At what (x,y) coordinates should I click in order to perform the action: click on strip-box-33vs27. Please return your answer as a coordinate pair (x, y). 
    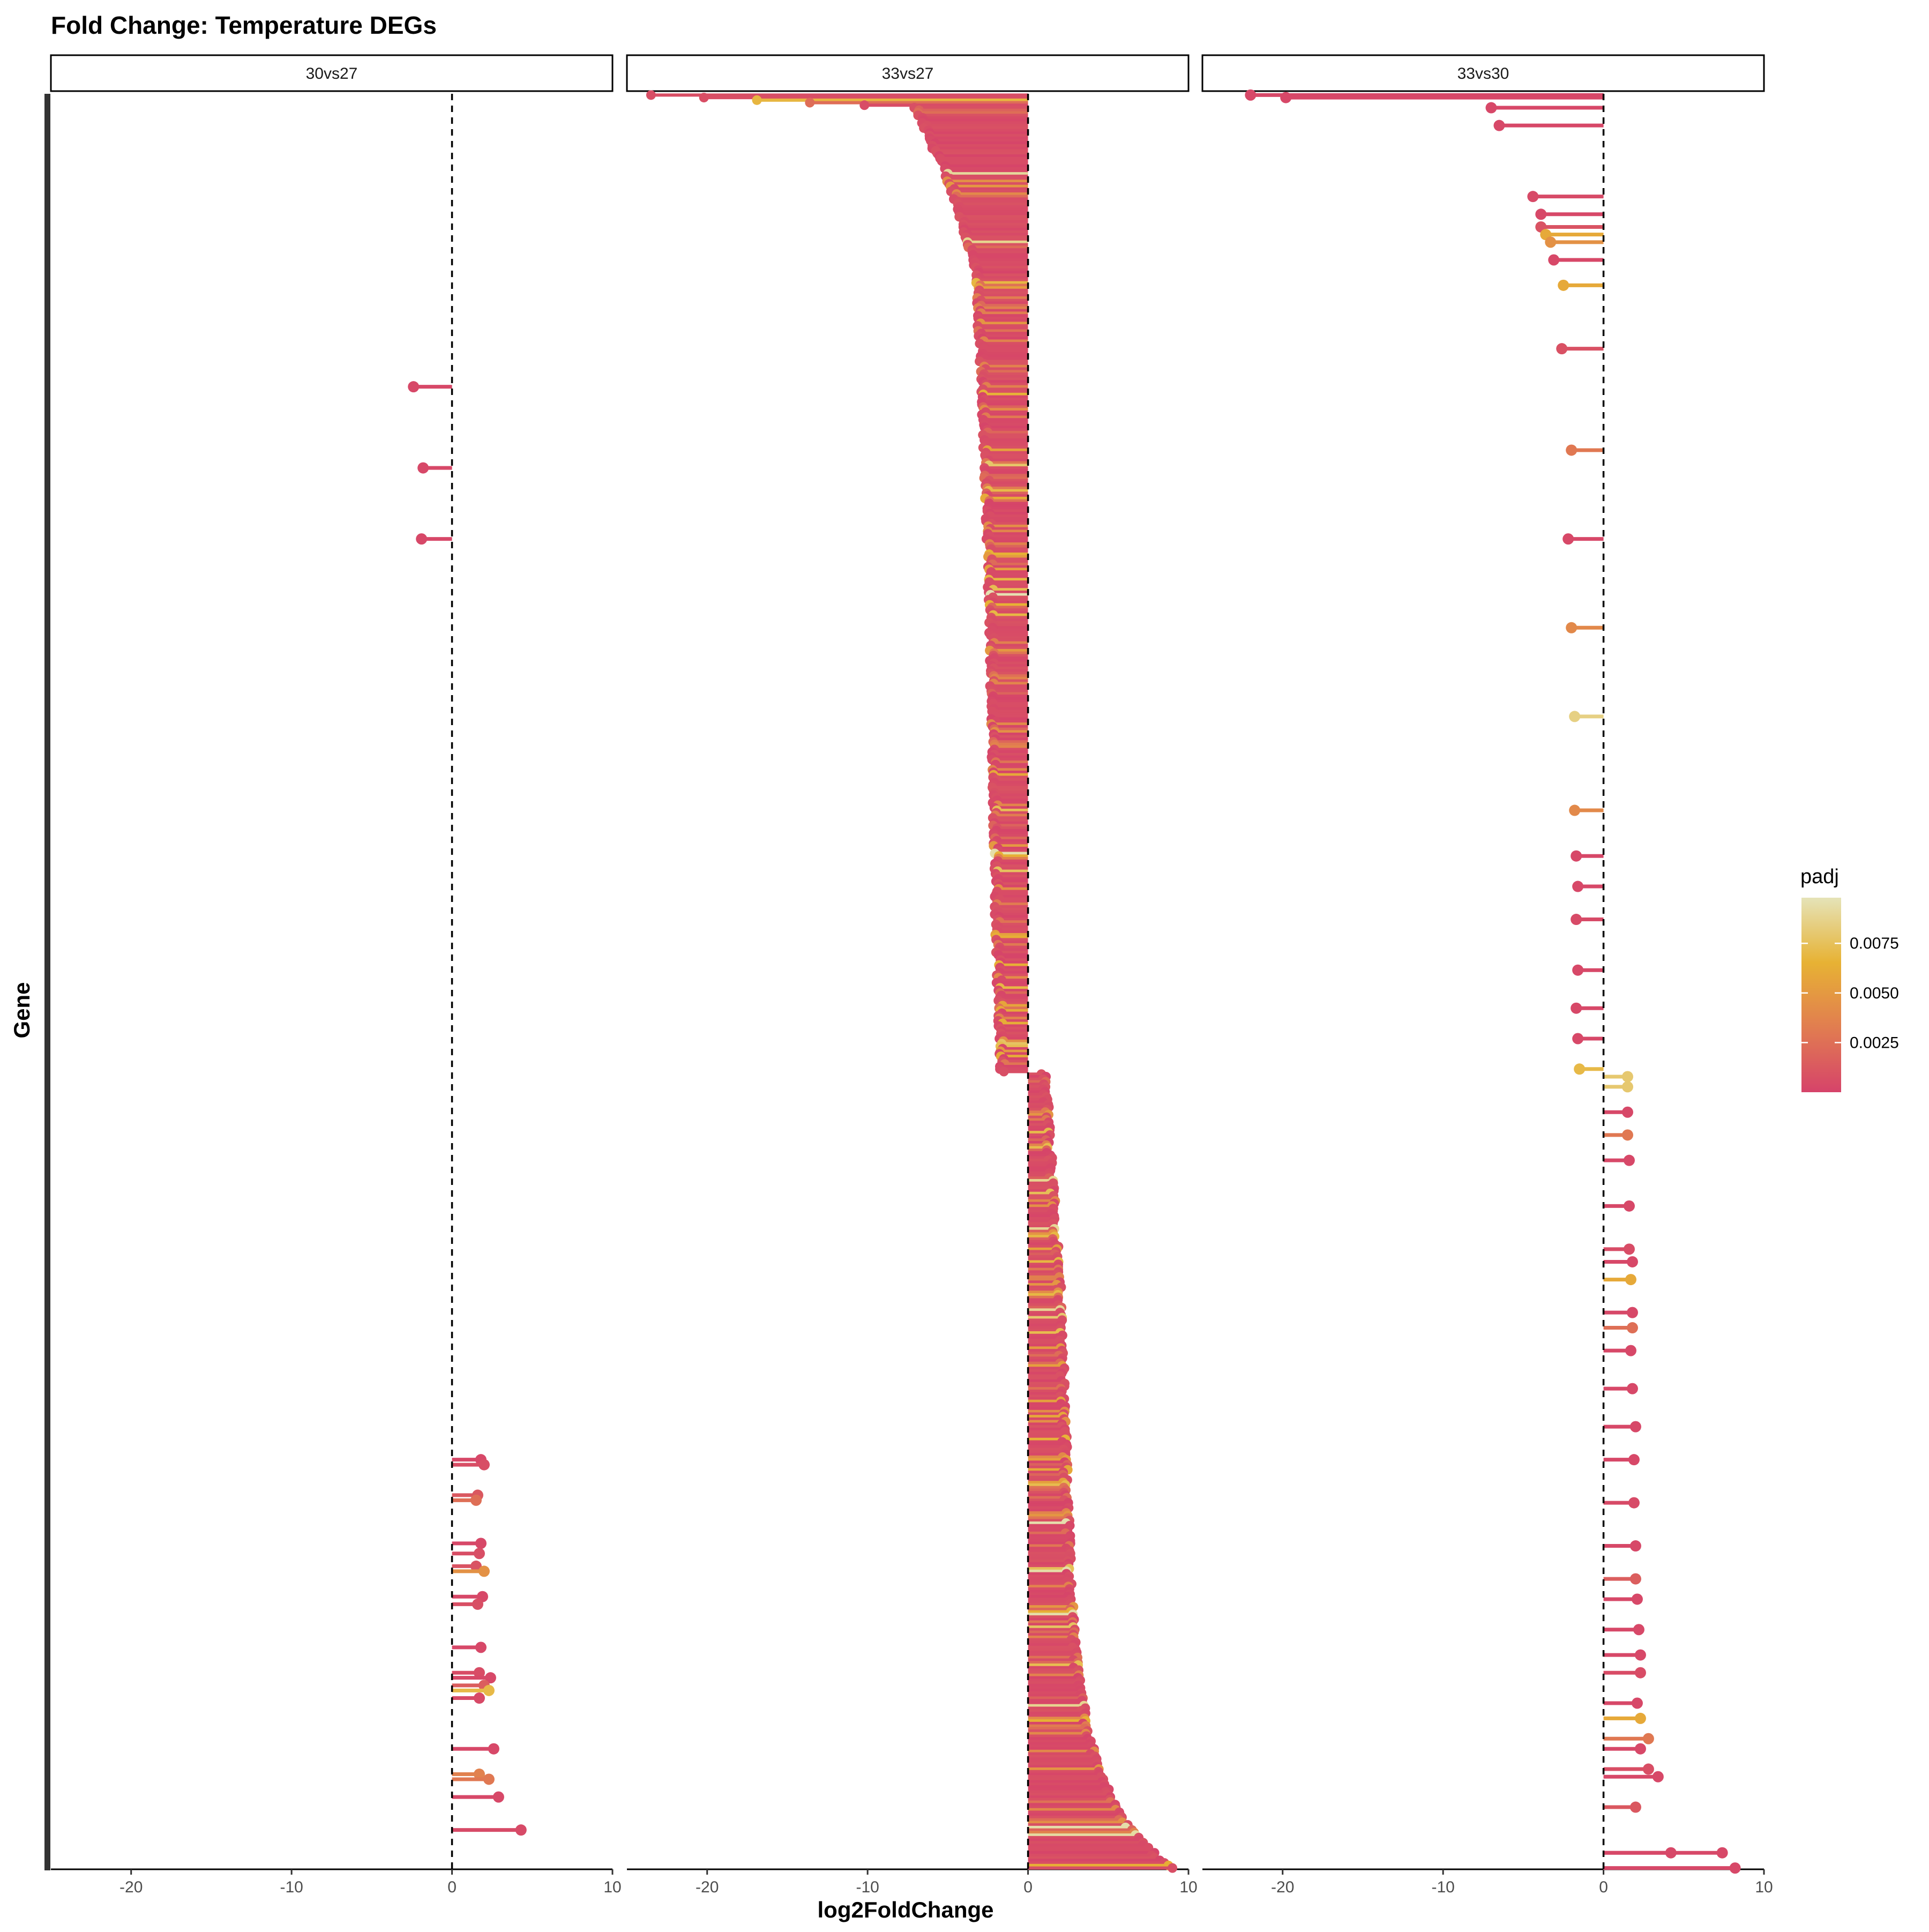
    Looking at the image, I should click on (908, 73).